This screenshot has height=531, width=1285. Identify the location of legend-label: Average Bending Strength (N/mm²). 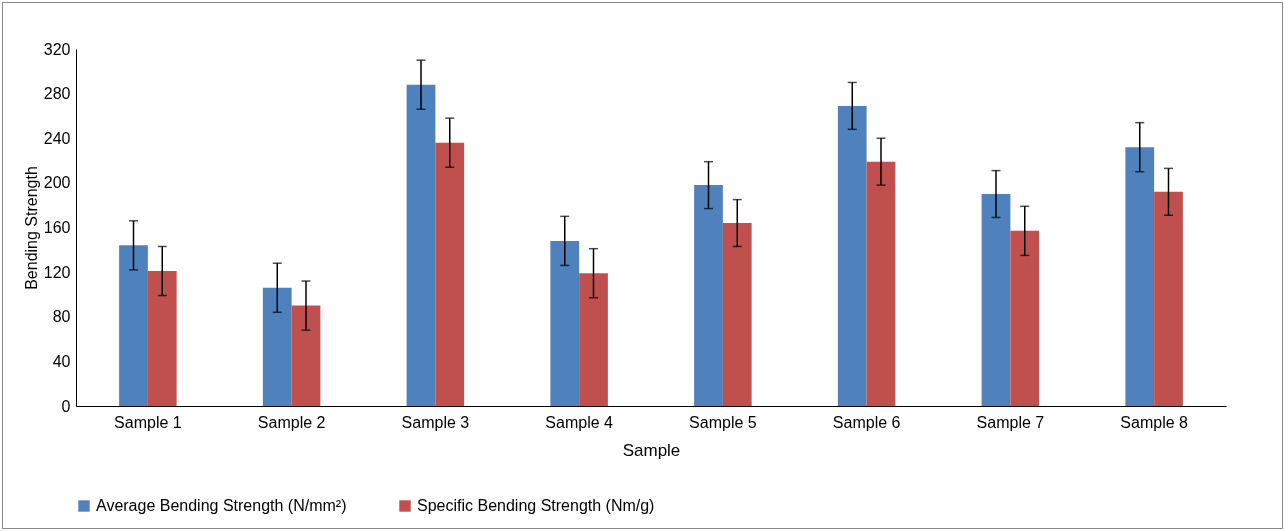
(221, 505).